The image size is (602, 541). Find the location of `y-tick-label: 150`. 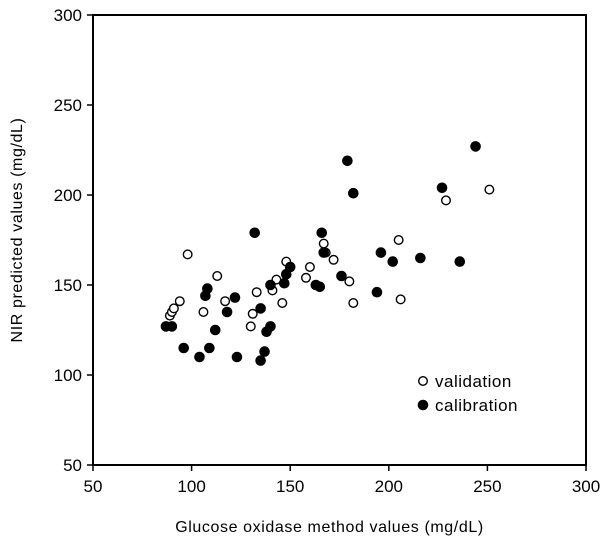

y-tick-label: 150 is located at coordinates (68, 285).